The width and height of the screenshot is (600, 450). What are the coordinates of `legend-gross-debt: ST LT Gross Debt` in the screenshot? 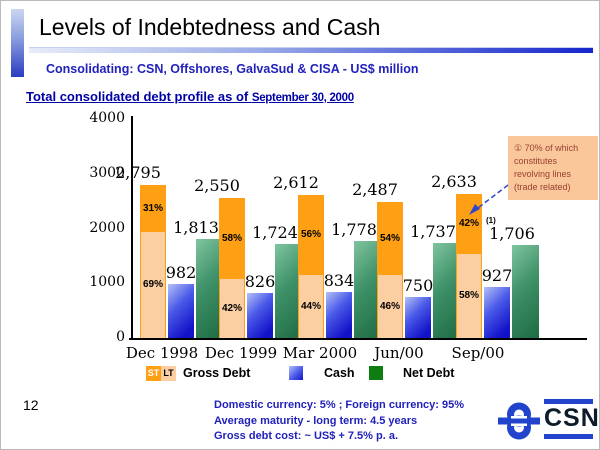 It's located at (198, 373).